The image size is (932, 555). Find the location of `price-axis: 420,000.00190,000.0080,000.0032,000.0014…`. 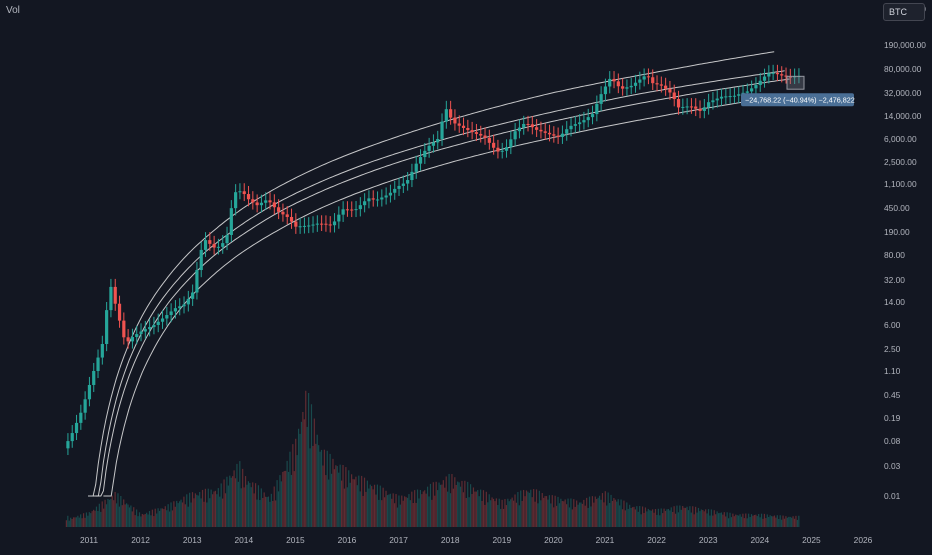

price-axis: 420,000.00190,000.0080,000.0032,000.0014… is located at coordinates (905, 275).